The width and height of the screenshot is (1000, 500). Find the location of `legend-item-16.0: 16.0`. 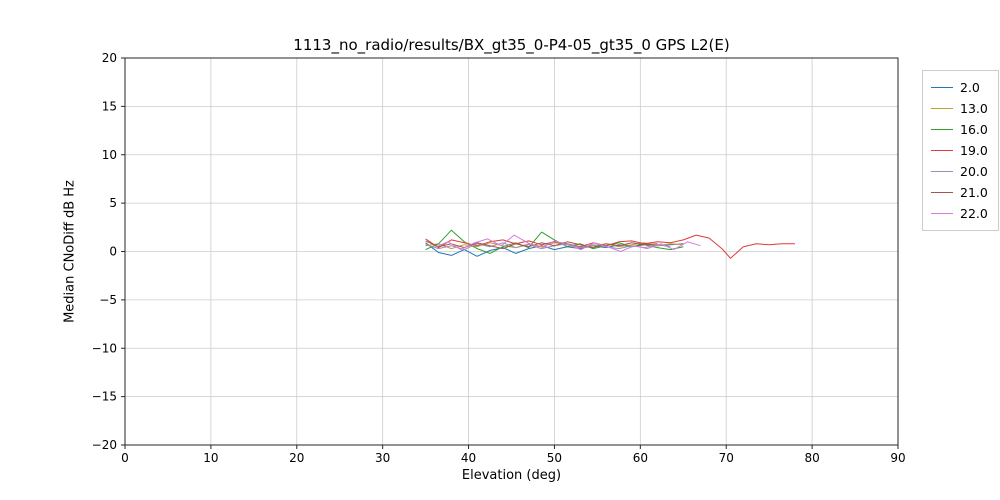

legend-item-16.0: 16.0 is located at coordinates (959, 129).